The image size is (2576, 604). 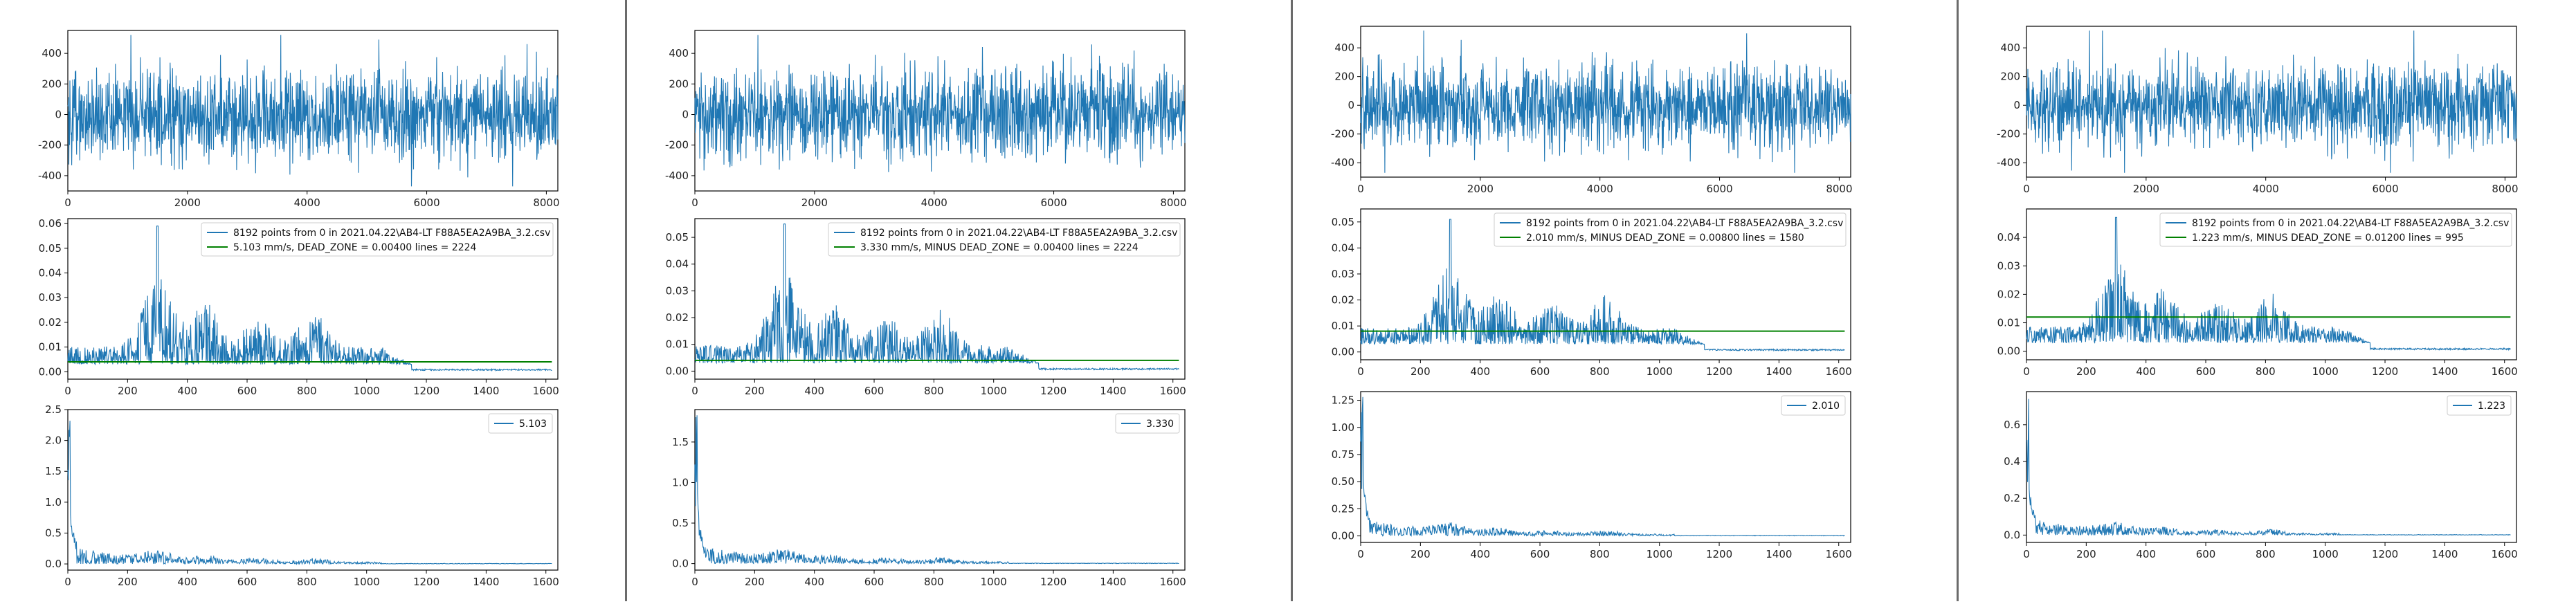 I want to click on y-tick-label: 0.0, so click(x=680, y=564).